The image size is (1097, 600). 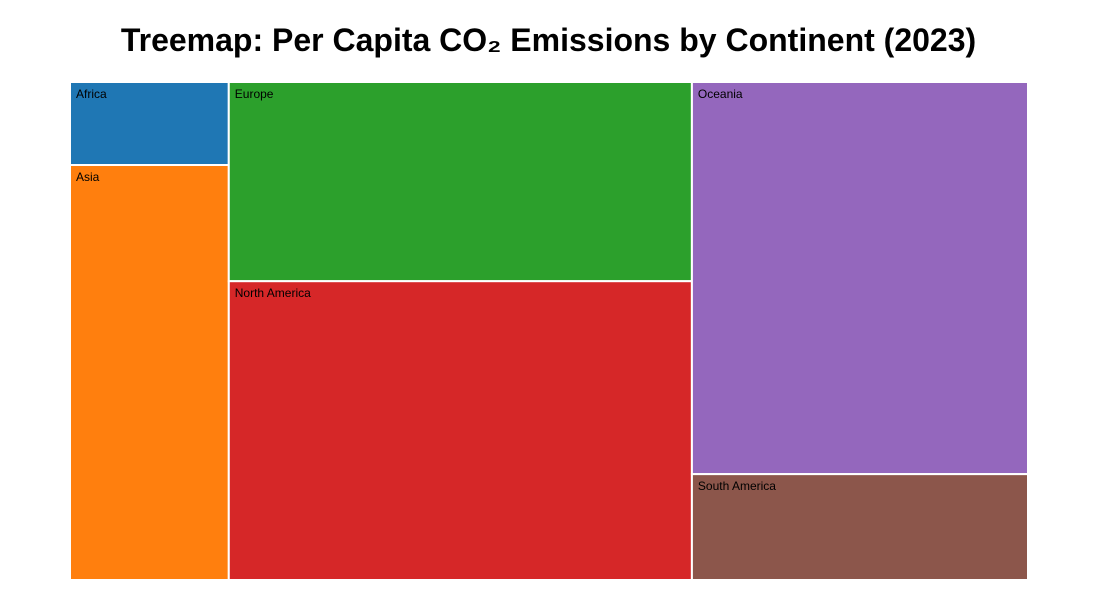 I want to click on tile-rect-africa, so click(x=149, y=123).